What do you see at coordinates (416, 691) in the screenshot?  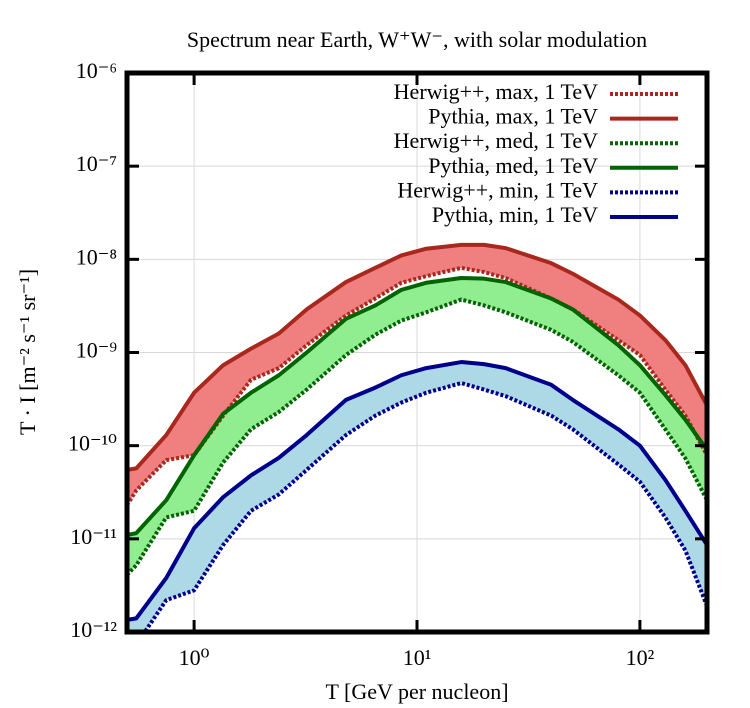 I see `x-axis-label: T [GeV per nucleon]` at bounding box center [416, 691].